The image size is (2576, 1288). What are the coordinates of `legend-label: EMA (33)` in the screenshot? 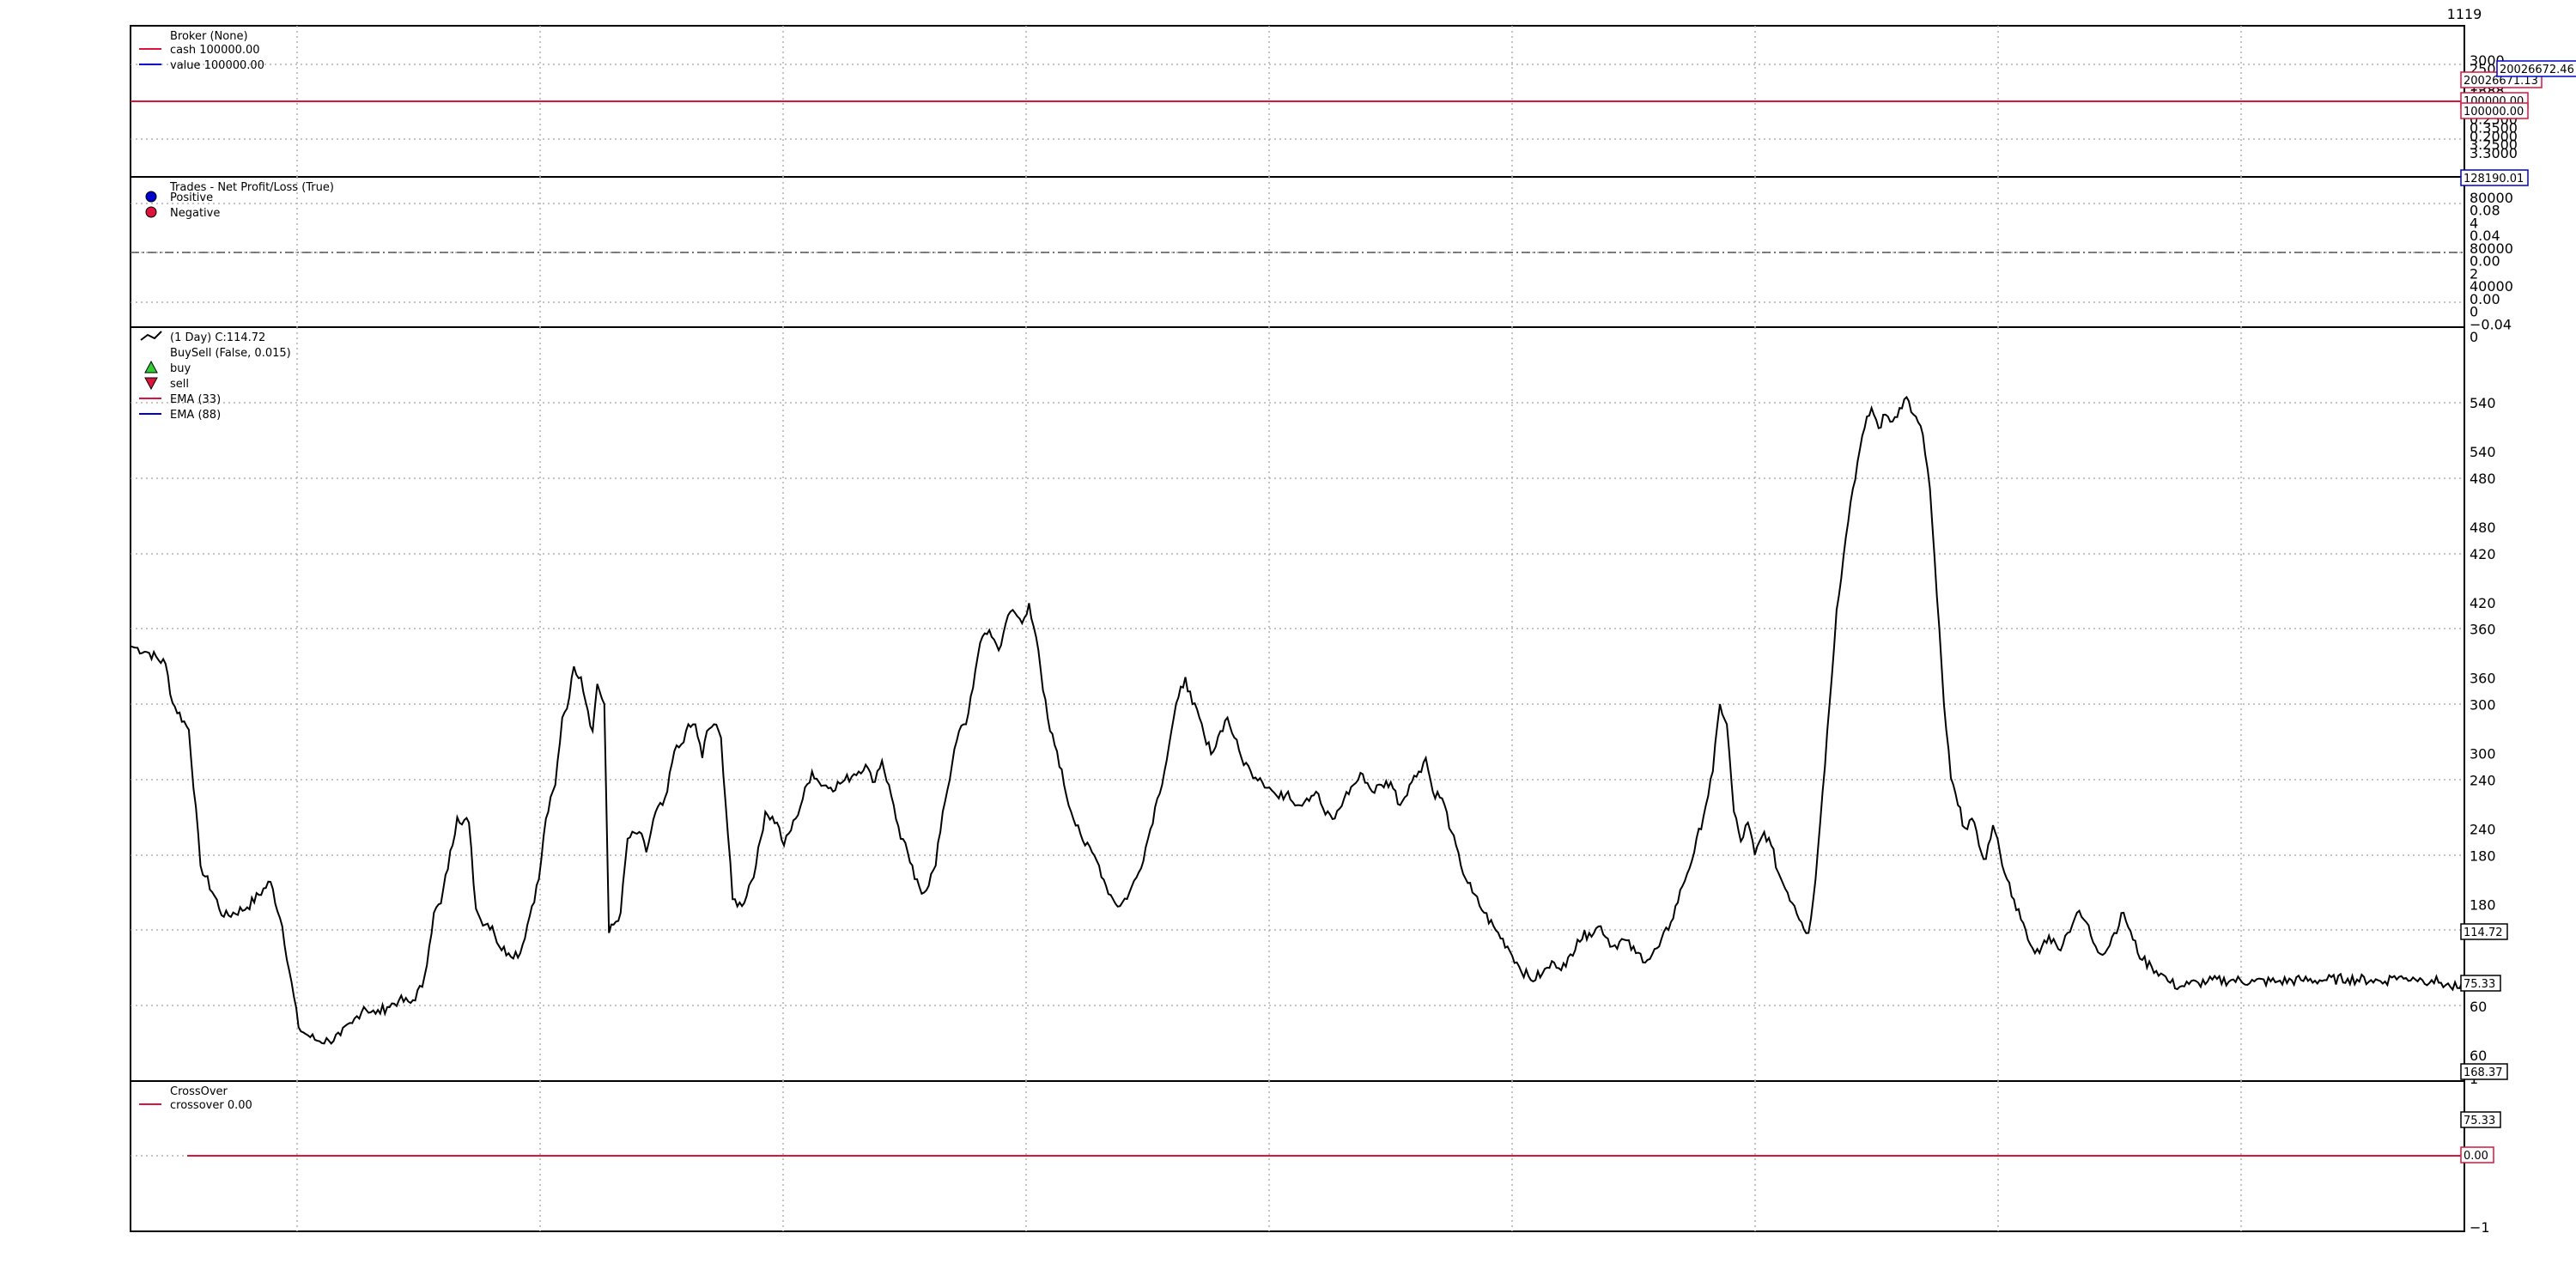 It's located at (196, 399).